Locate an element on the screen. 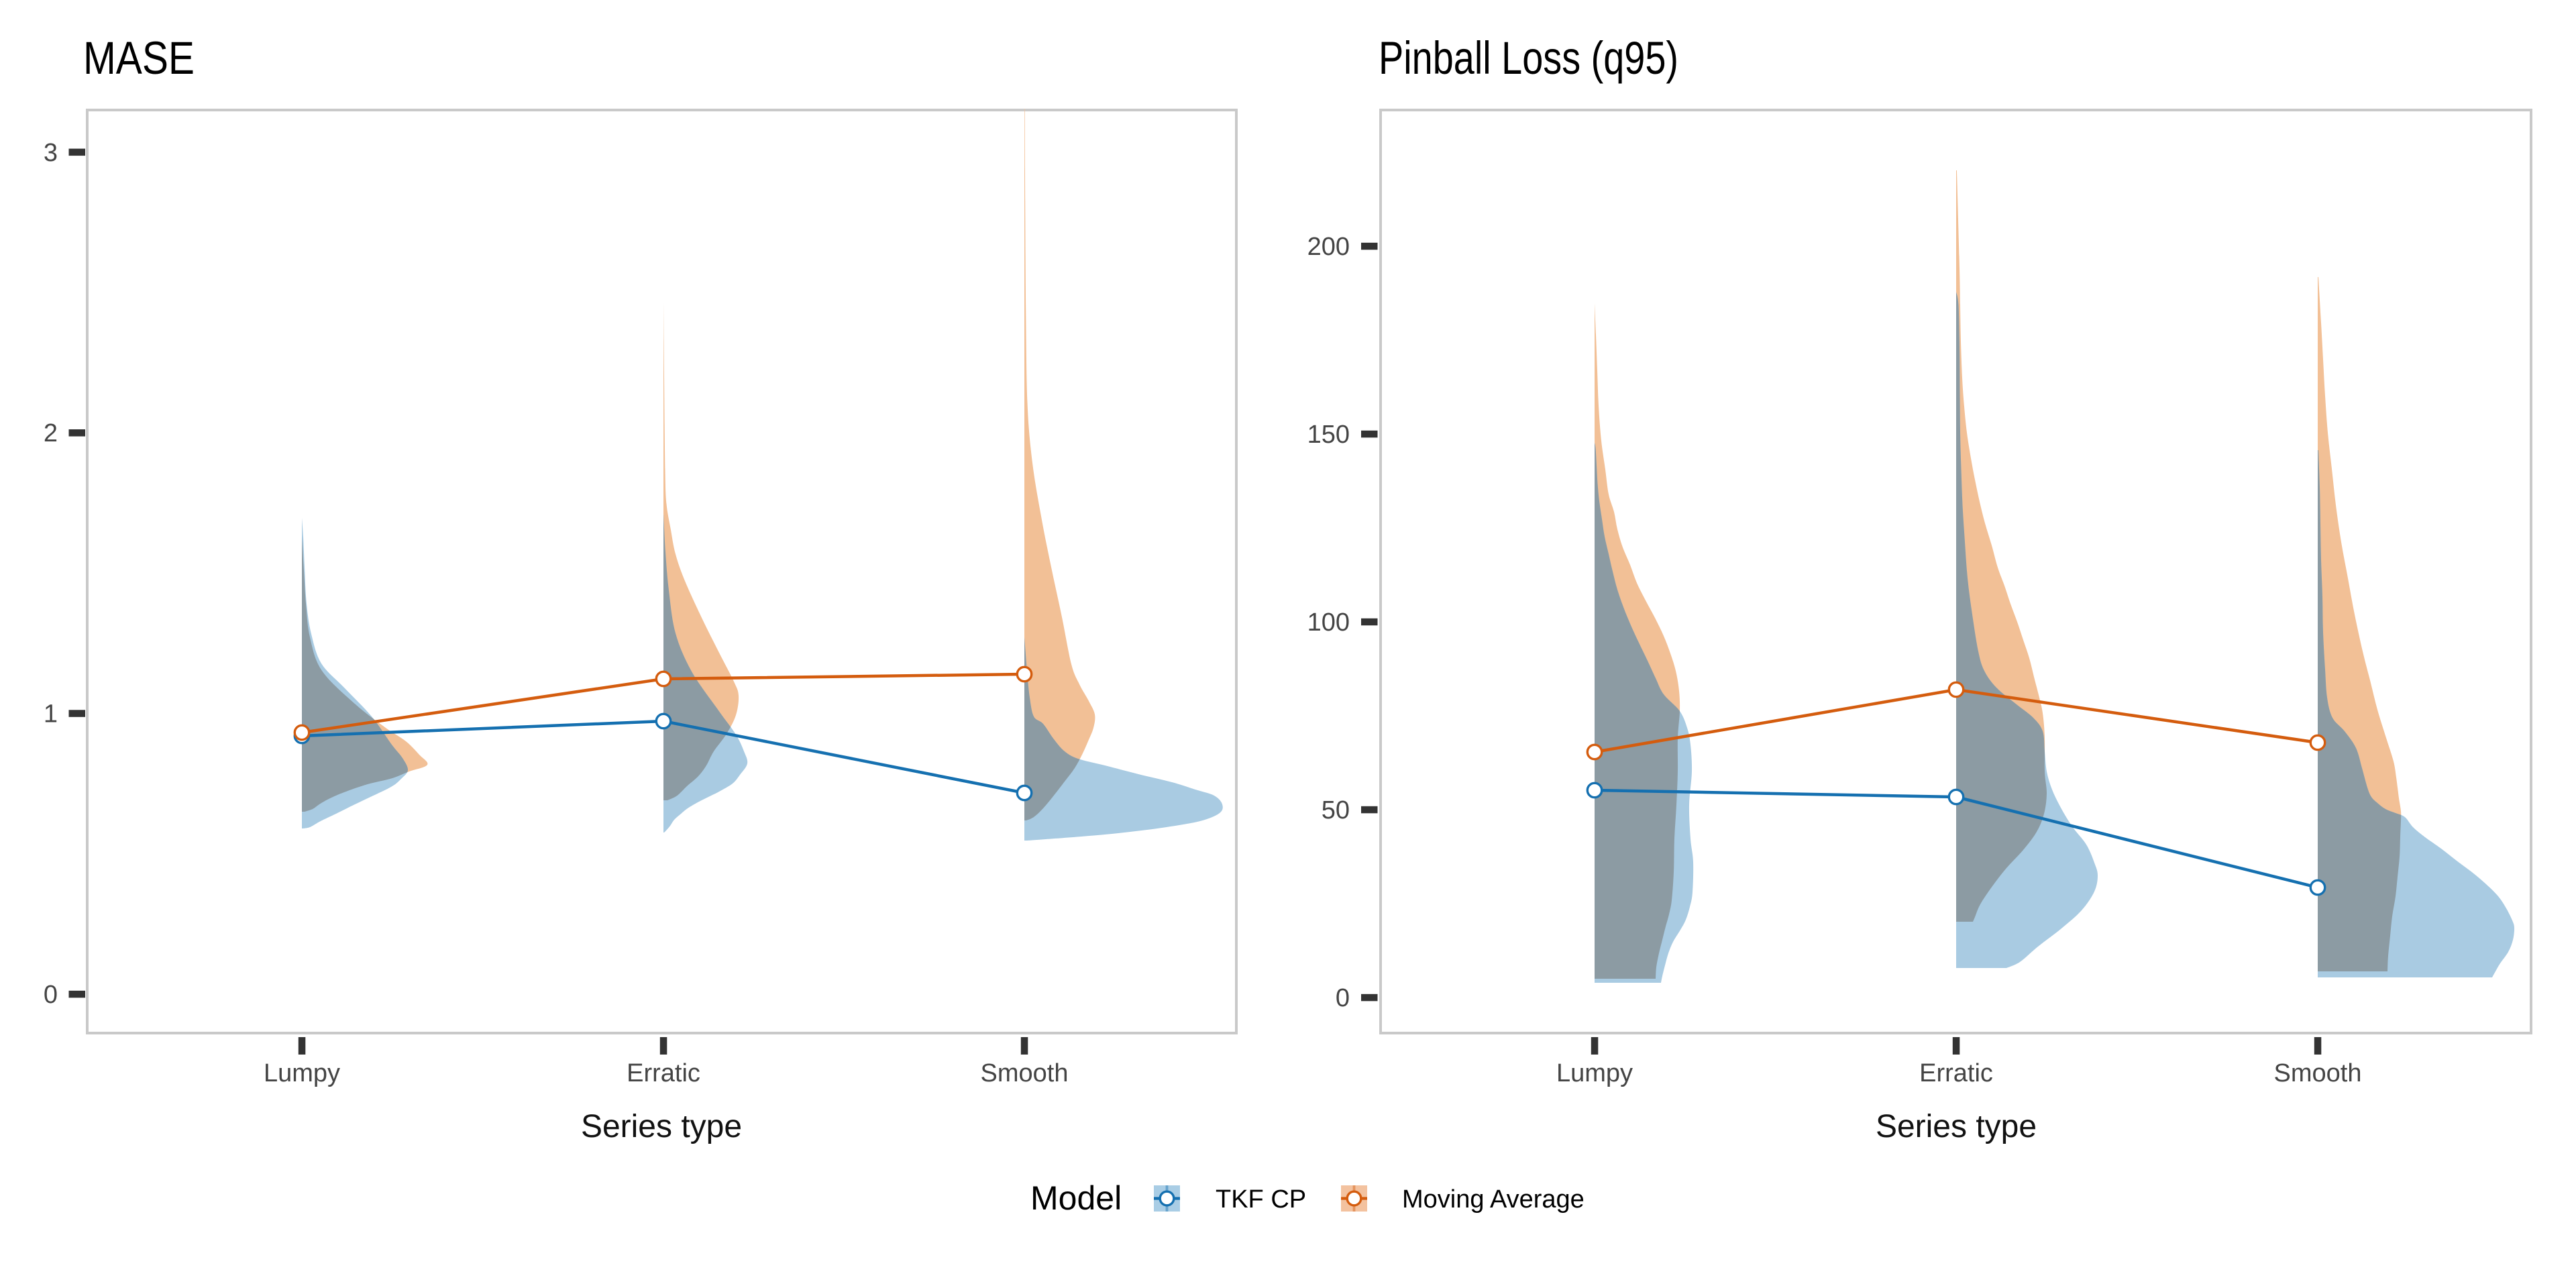 Image resolution: width=2576 pixels, height=1288 pixels. svg-text: 100 is located at coordinates (1328, 622).